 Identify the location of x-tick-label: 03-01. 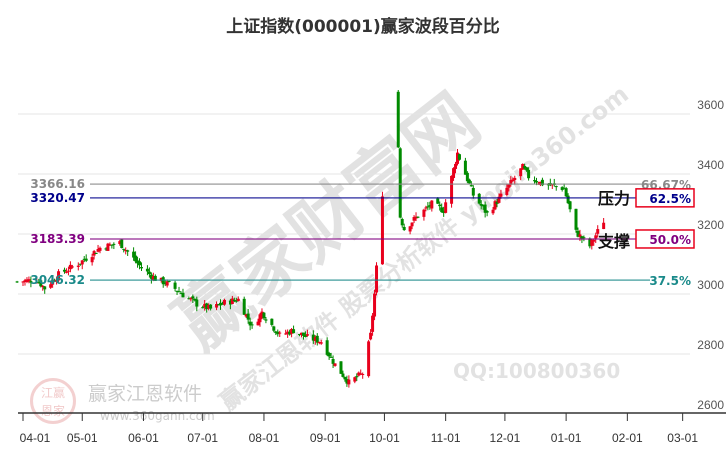
(682, 438).